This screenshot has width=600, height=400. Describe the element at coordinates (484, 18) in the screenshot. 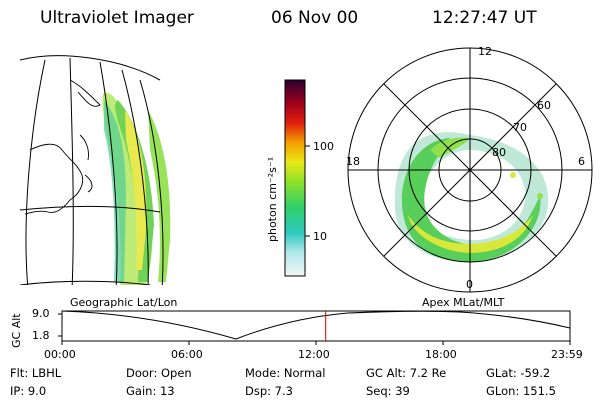

I see `observation-time: 12:27:47 UT` at that location.